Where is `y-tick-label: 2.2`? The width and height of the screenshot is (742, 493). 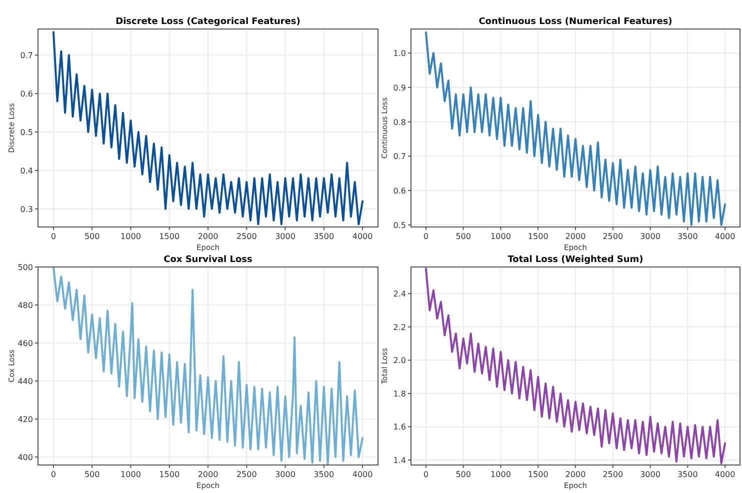
y-tick-label: 2.2 is located at coordinates (399, 327).